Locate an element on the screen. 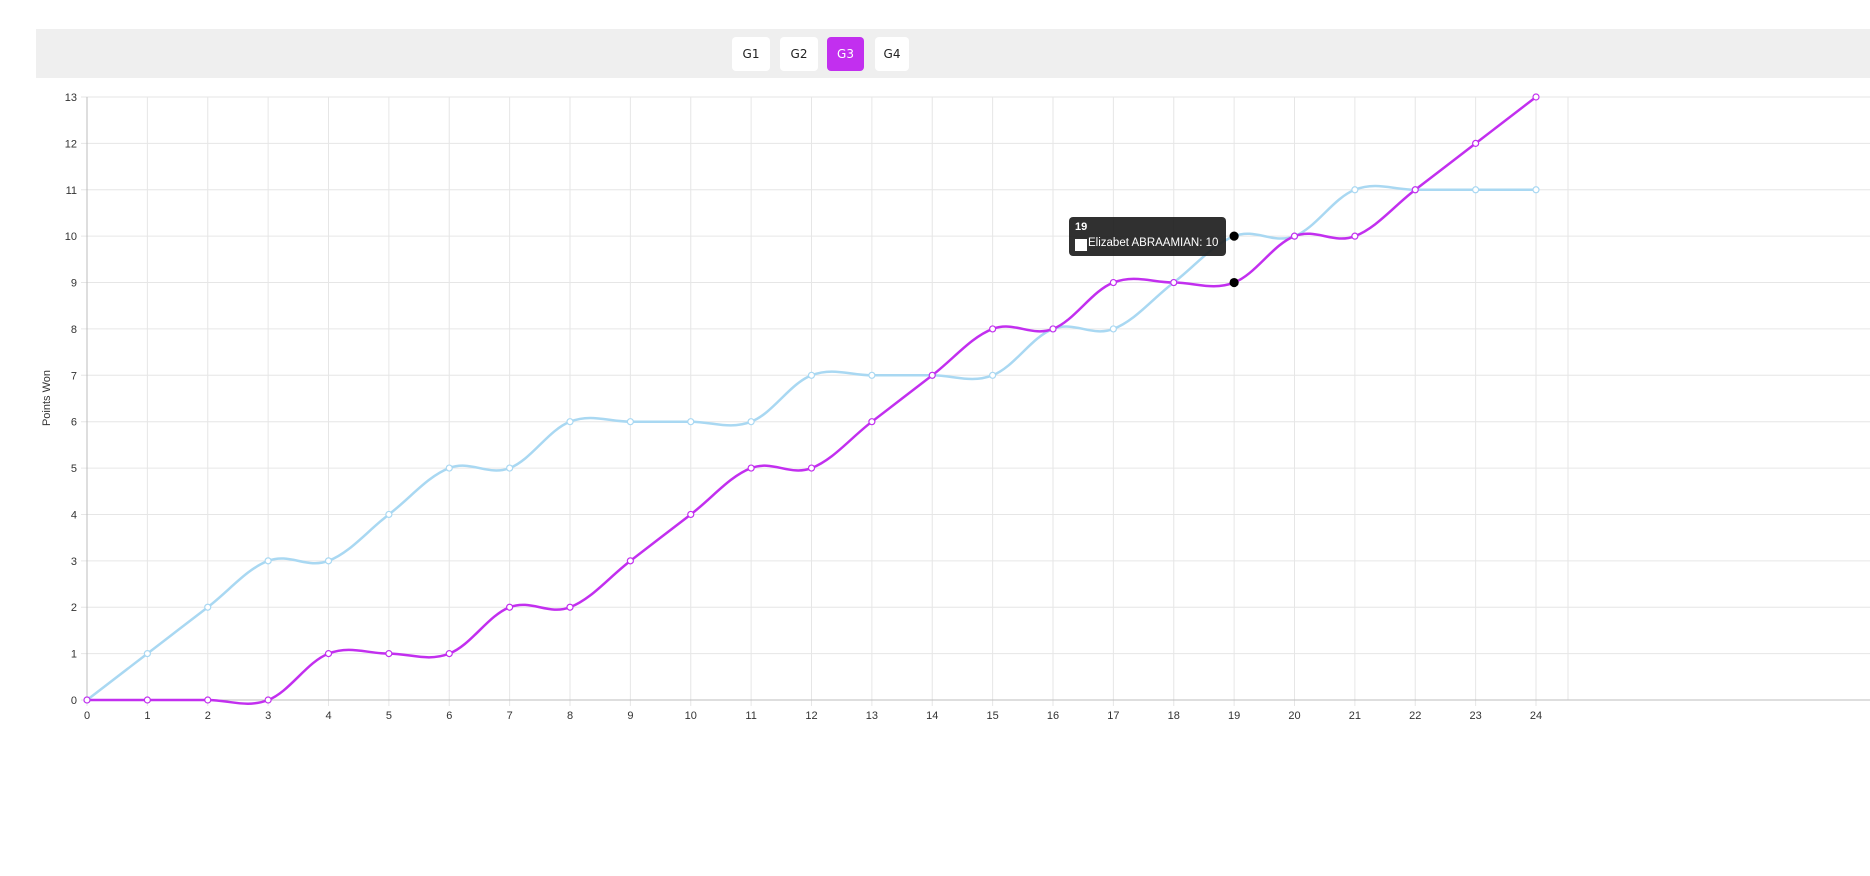 This screenshot has width=1870, height=876. y-tick-label: 7 is located at coordinates (74, 376).